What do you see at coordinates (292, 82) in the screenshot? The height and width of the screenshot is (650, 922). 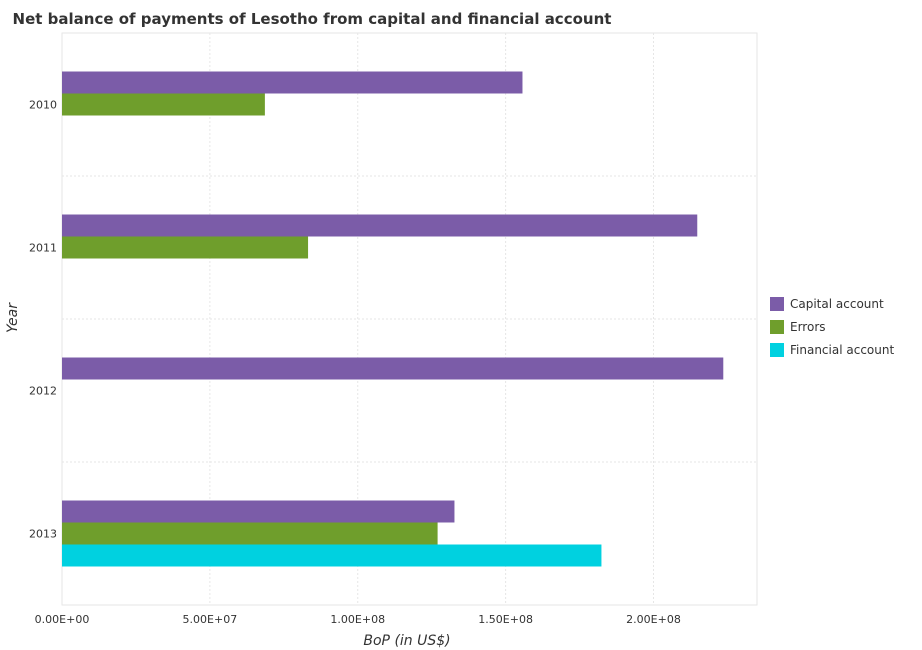 I see `bar-capital-account-2010` at bounding box center [292, 82].